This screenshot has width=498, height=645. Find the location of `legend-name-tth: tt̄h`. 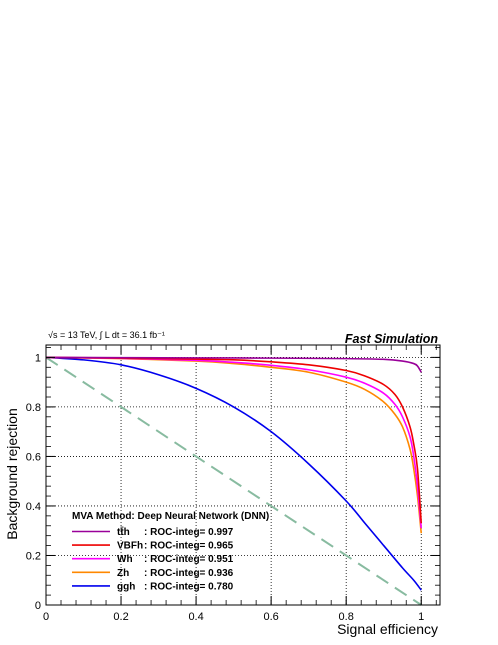

legend-name-tth: tt̄h is located at coordinates (123, 532).